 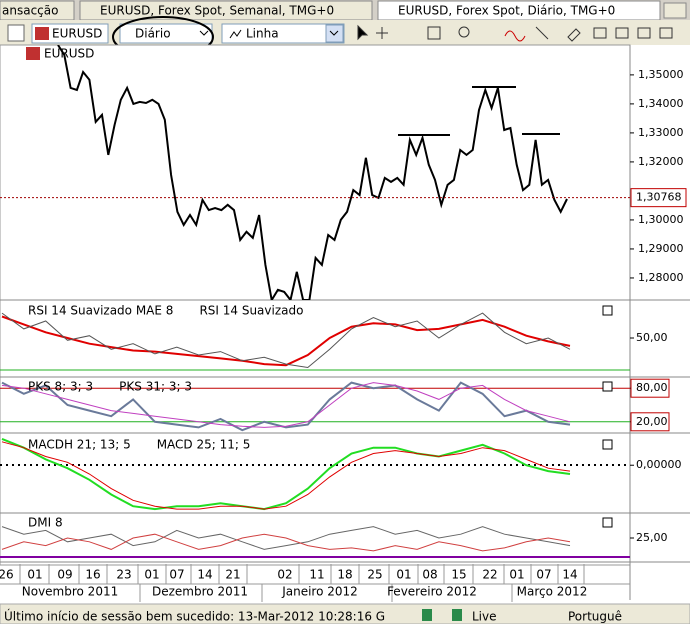 I want to click on indicator-legend: PKS 8; 3; 3, so click(x=60, y=387).